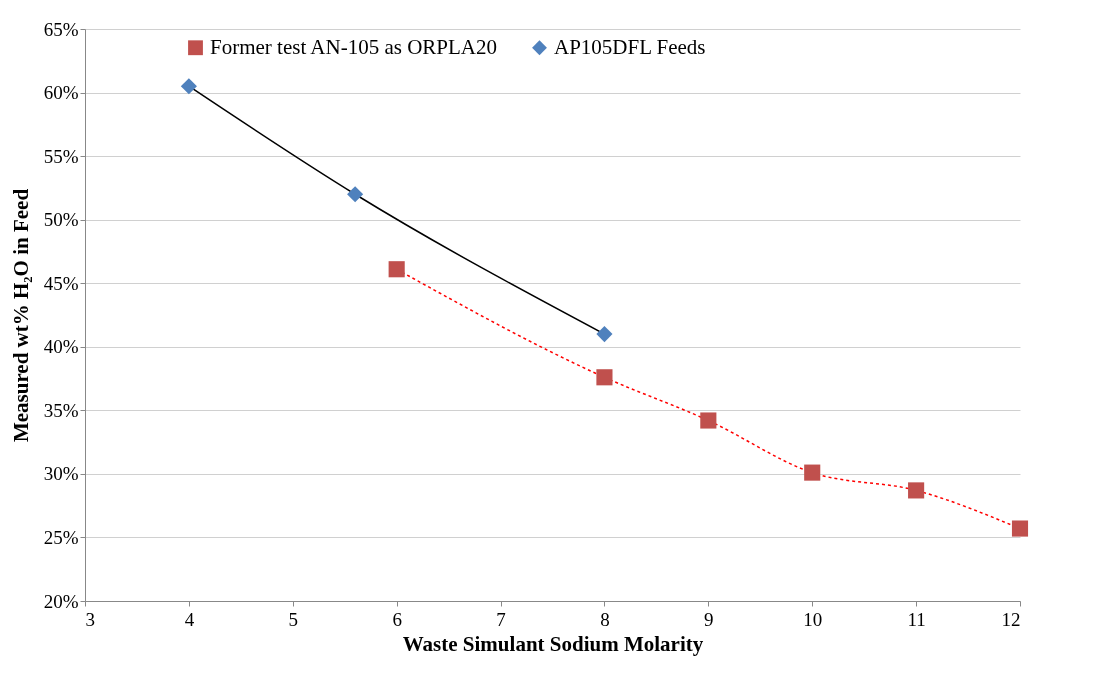  Describe the element at coordinates (90, 619) in the screenshot. I see `x-tick-label: 3` at that location.